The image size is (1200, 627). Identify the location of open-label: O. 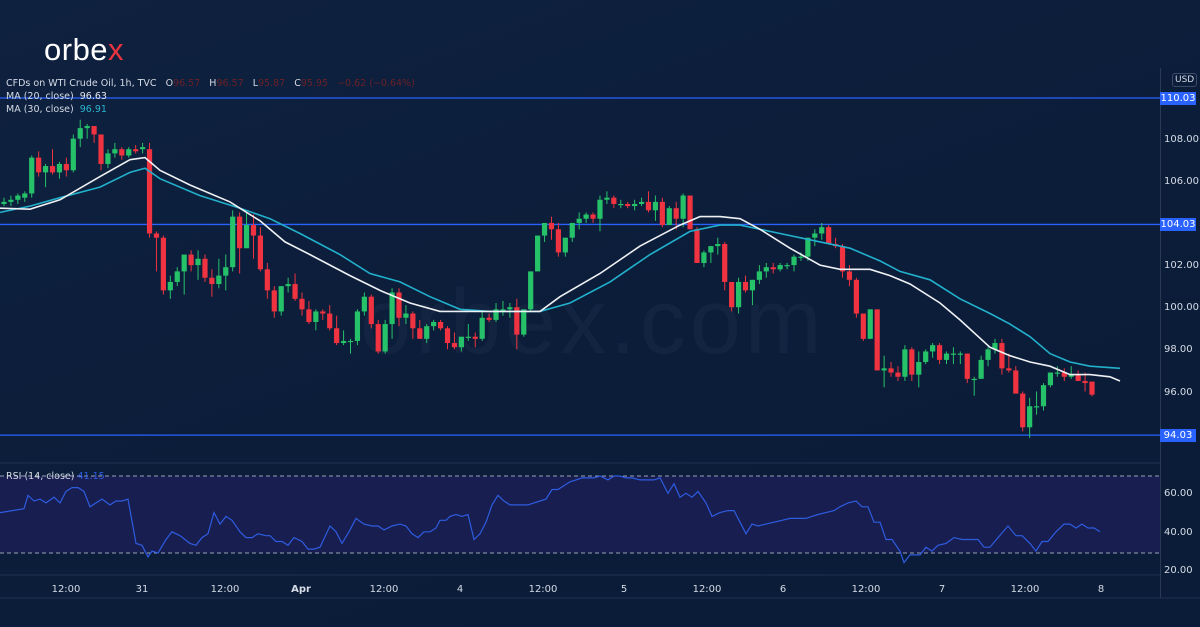
(169, 83).